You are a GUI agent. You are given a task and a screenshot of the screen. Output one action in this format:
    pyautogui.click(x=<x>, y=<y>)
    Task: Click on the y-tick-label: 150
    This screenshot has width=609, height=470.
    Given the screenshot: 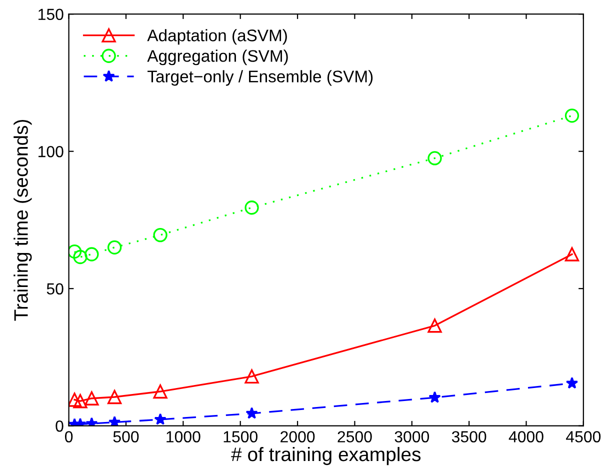 What is the action you would take?
    pyautogui.click(x=51, y=14)
    